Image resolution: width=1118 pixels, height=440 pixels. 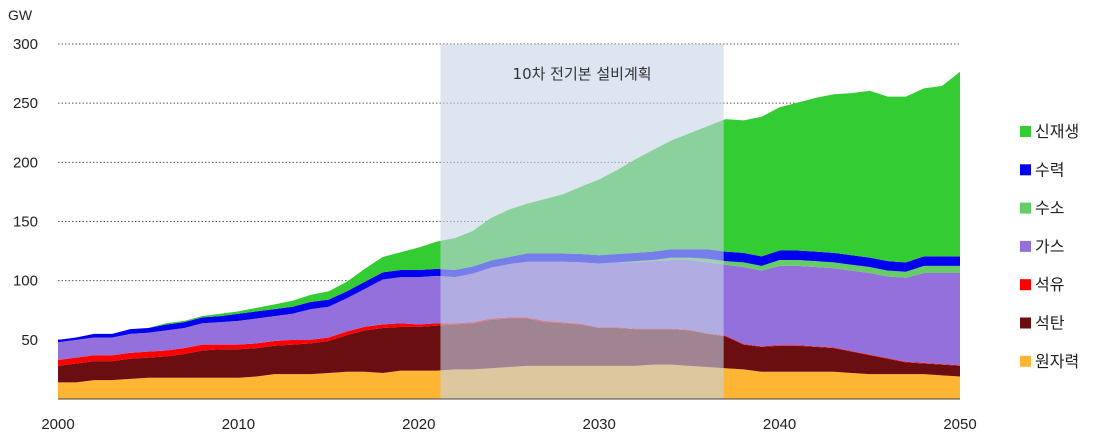 I want to click on y-tick-label: 100, so click(x=25, y=281).